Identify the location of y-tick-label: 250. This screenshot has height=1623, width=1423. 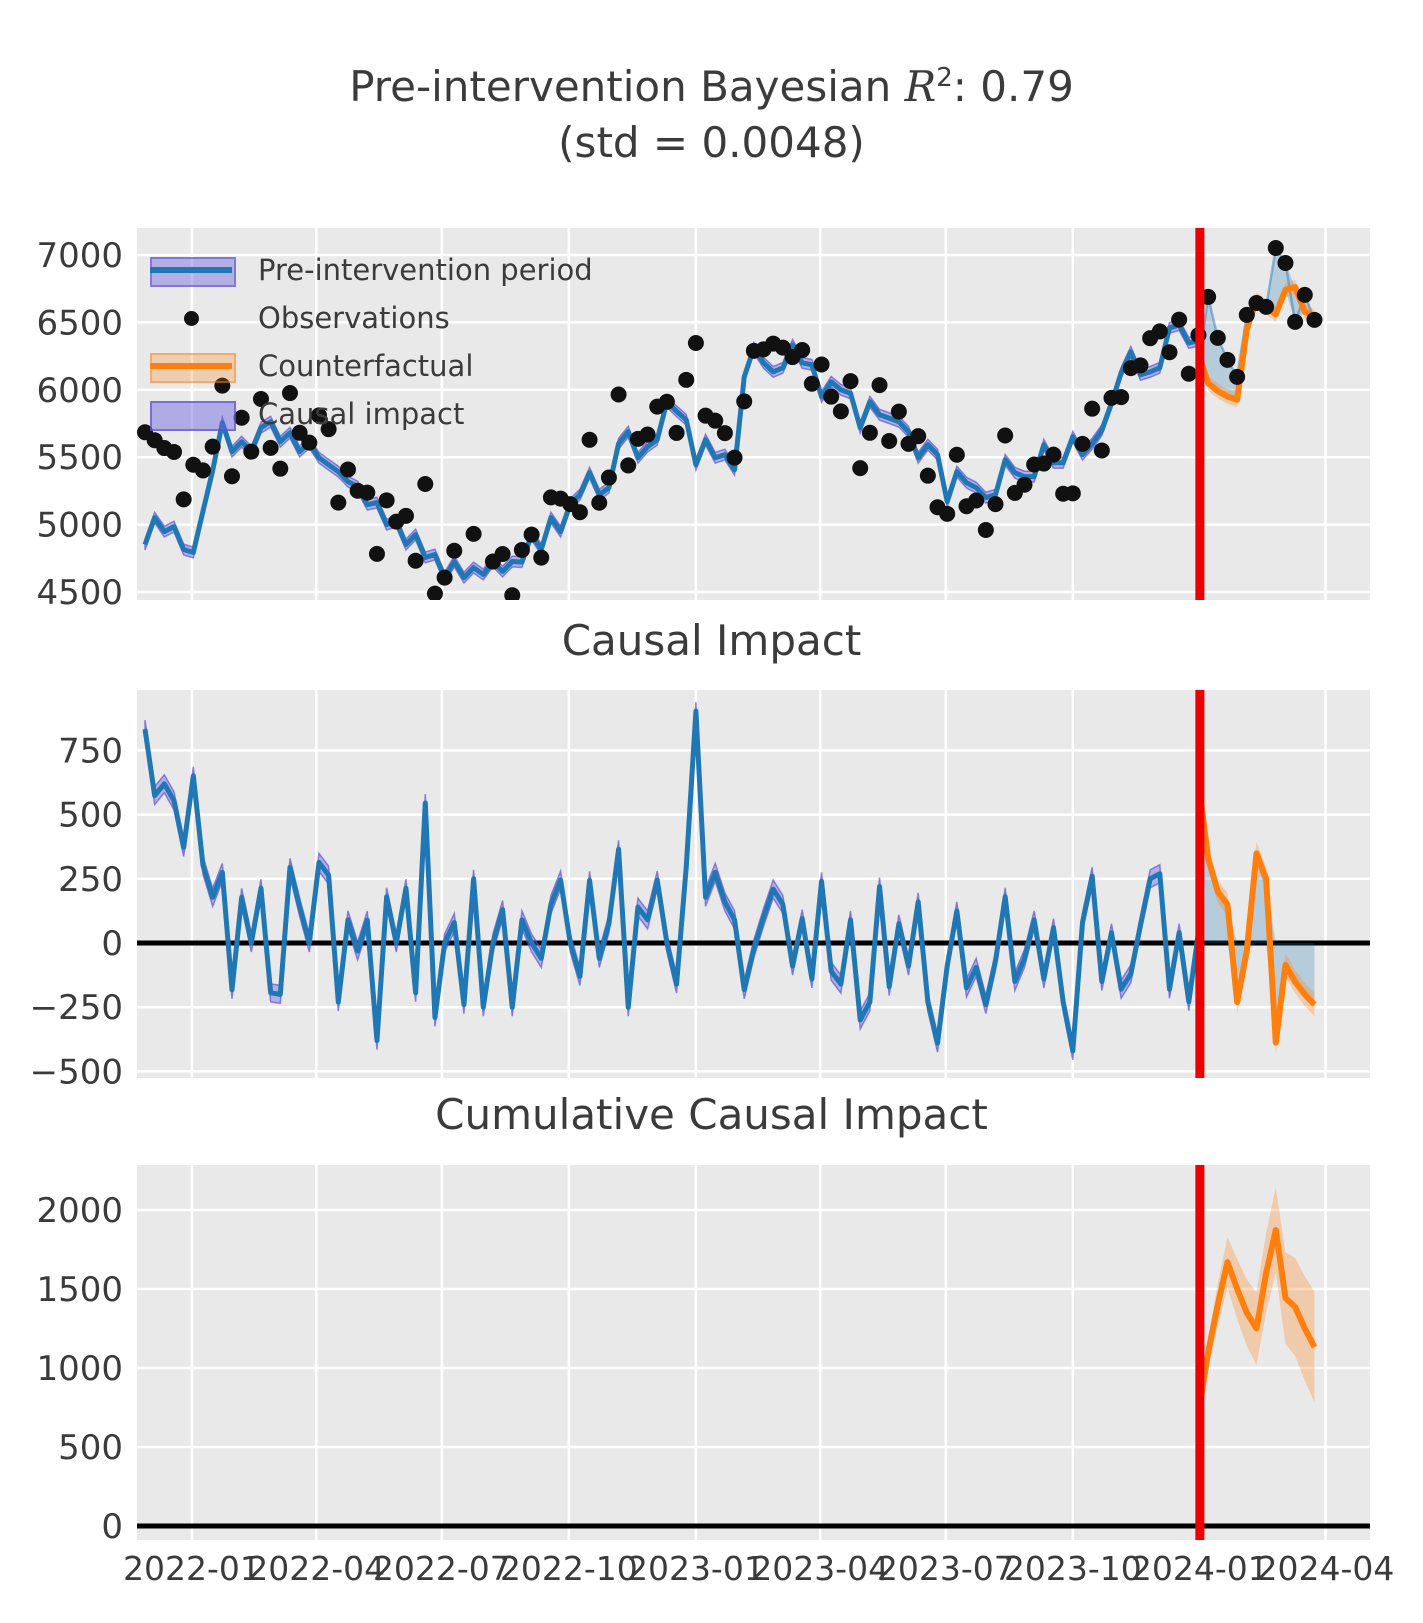
(90, 880).